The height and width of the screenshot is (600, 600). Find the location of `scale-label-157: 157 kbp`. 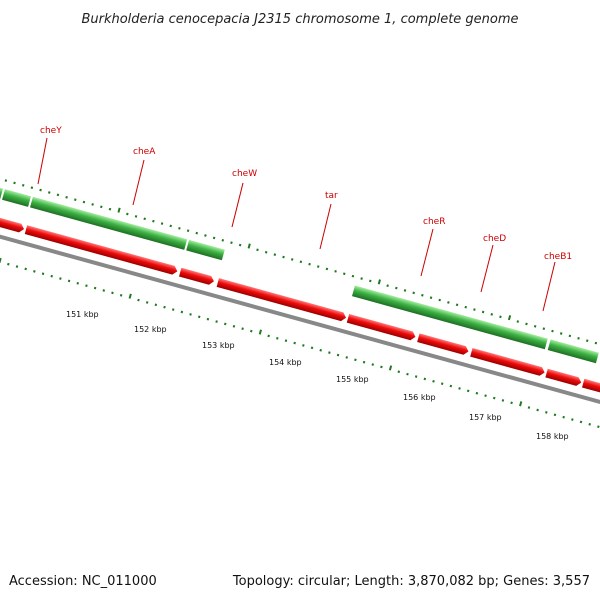

scale-label-157: 157 kbp is located at coordinates (485, 417).